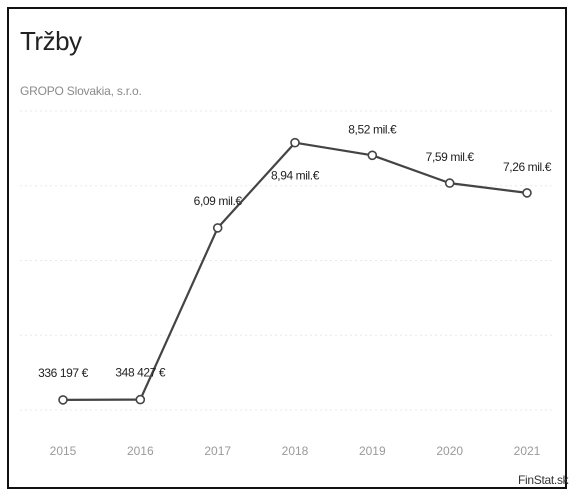 The width and height of the screenshot is (578, 496). Describe the element at coordinates (372, 129) in the screenshot. I see `data-label: 8,52 mil.€` at that location.